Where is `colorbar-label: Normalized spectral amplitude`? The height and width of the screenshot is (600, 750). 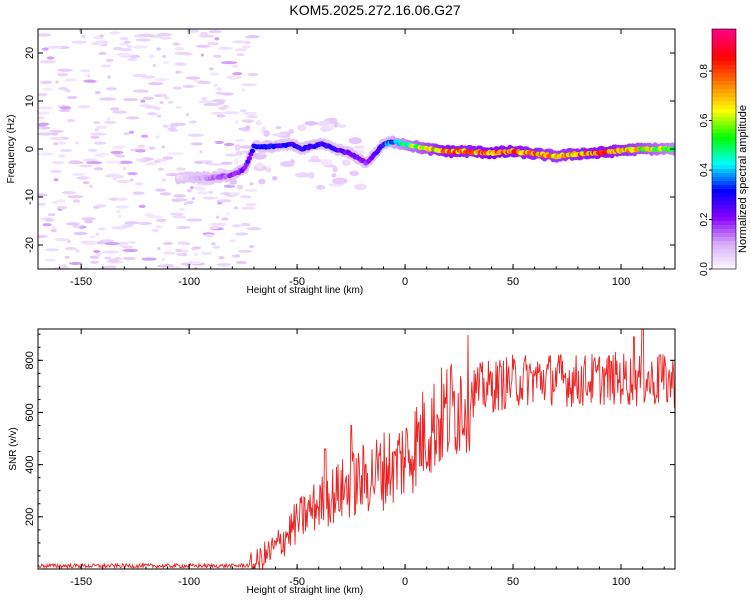
colorbar-label: Normalized spectral amplitude is located at coordinates (743, 179).